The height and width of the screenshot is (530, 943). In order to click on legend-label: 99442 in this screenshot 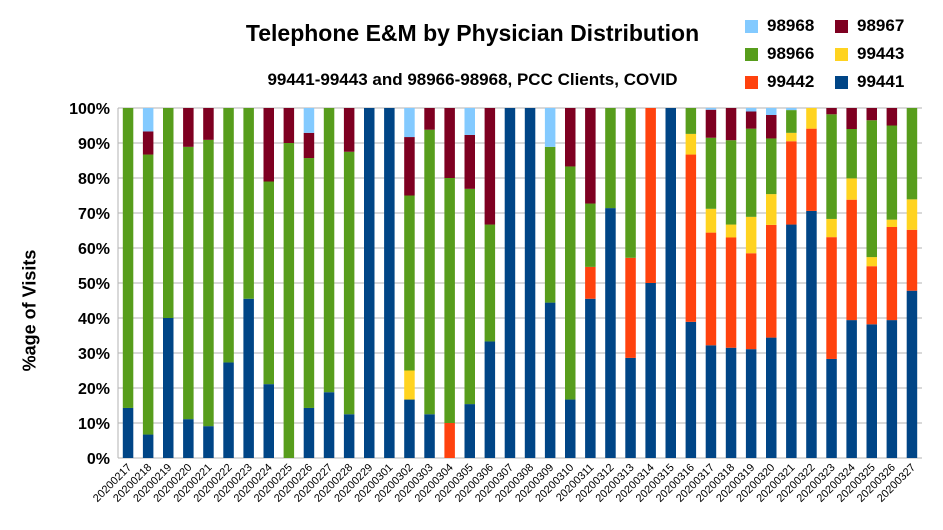, I will do `click(791, 81)`.